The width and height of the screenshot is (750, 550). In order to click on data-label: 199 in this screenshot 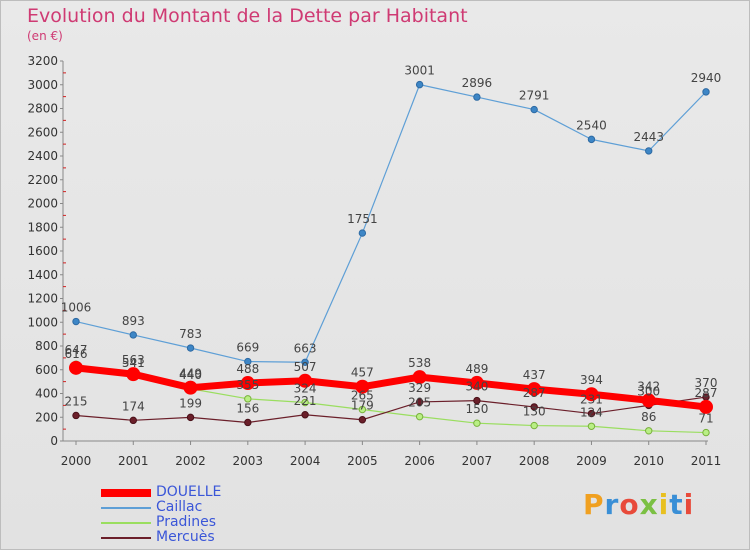, I will do `click(190, 403)`.